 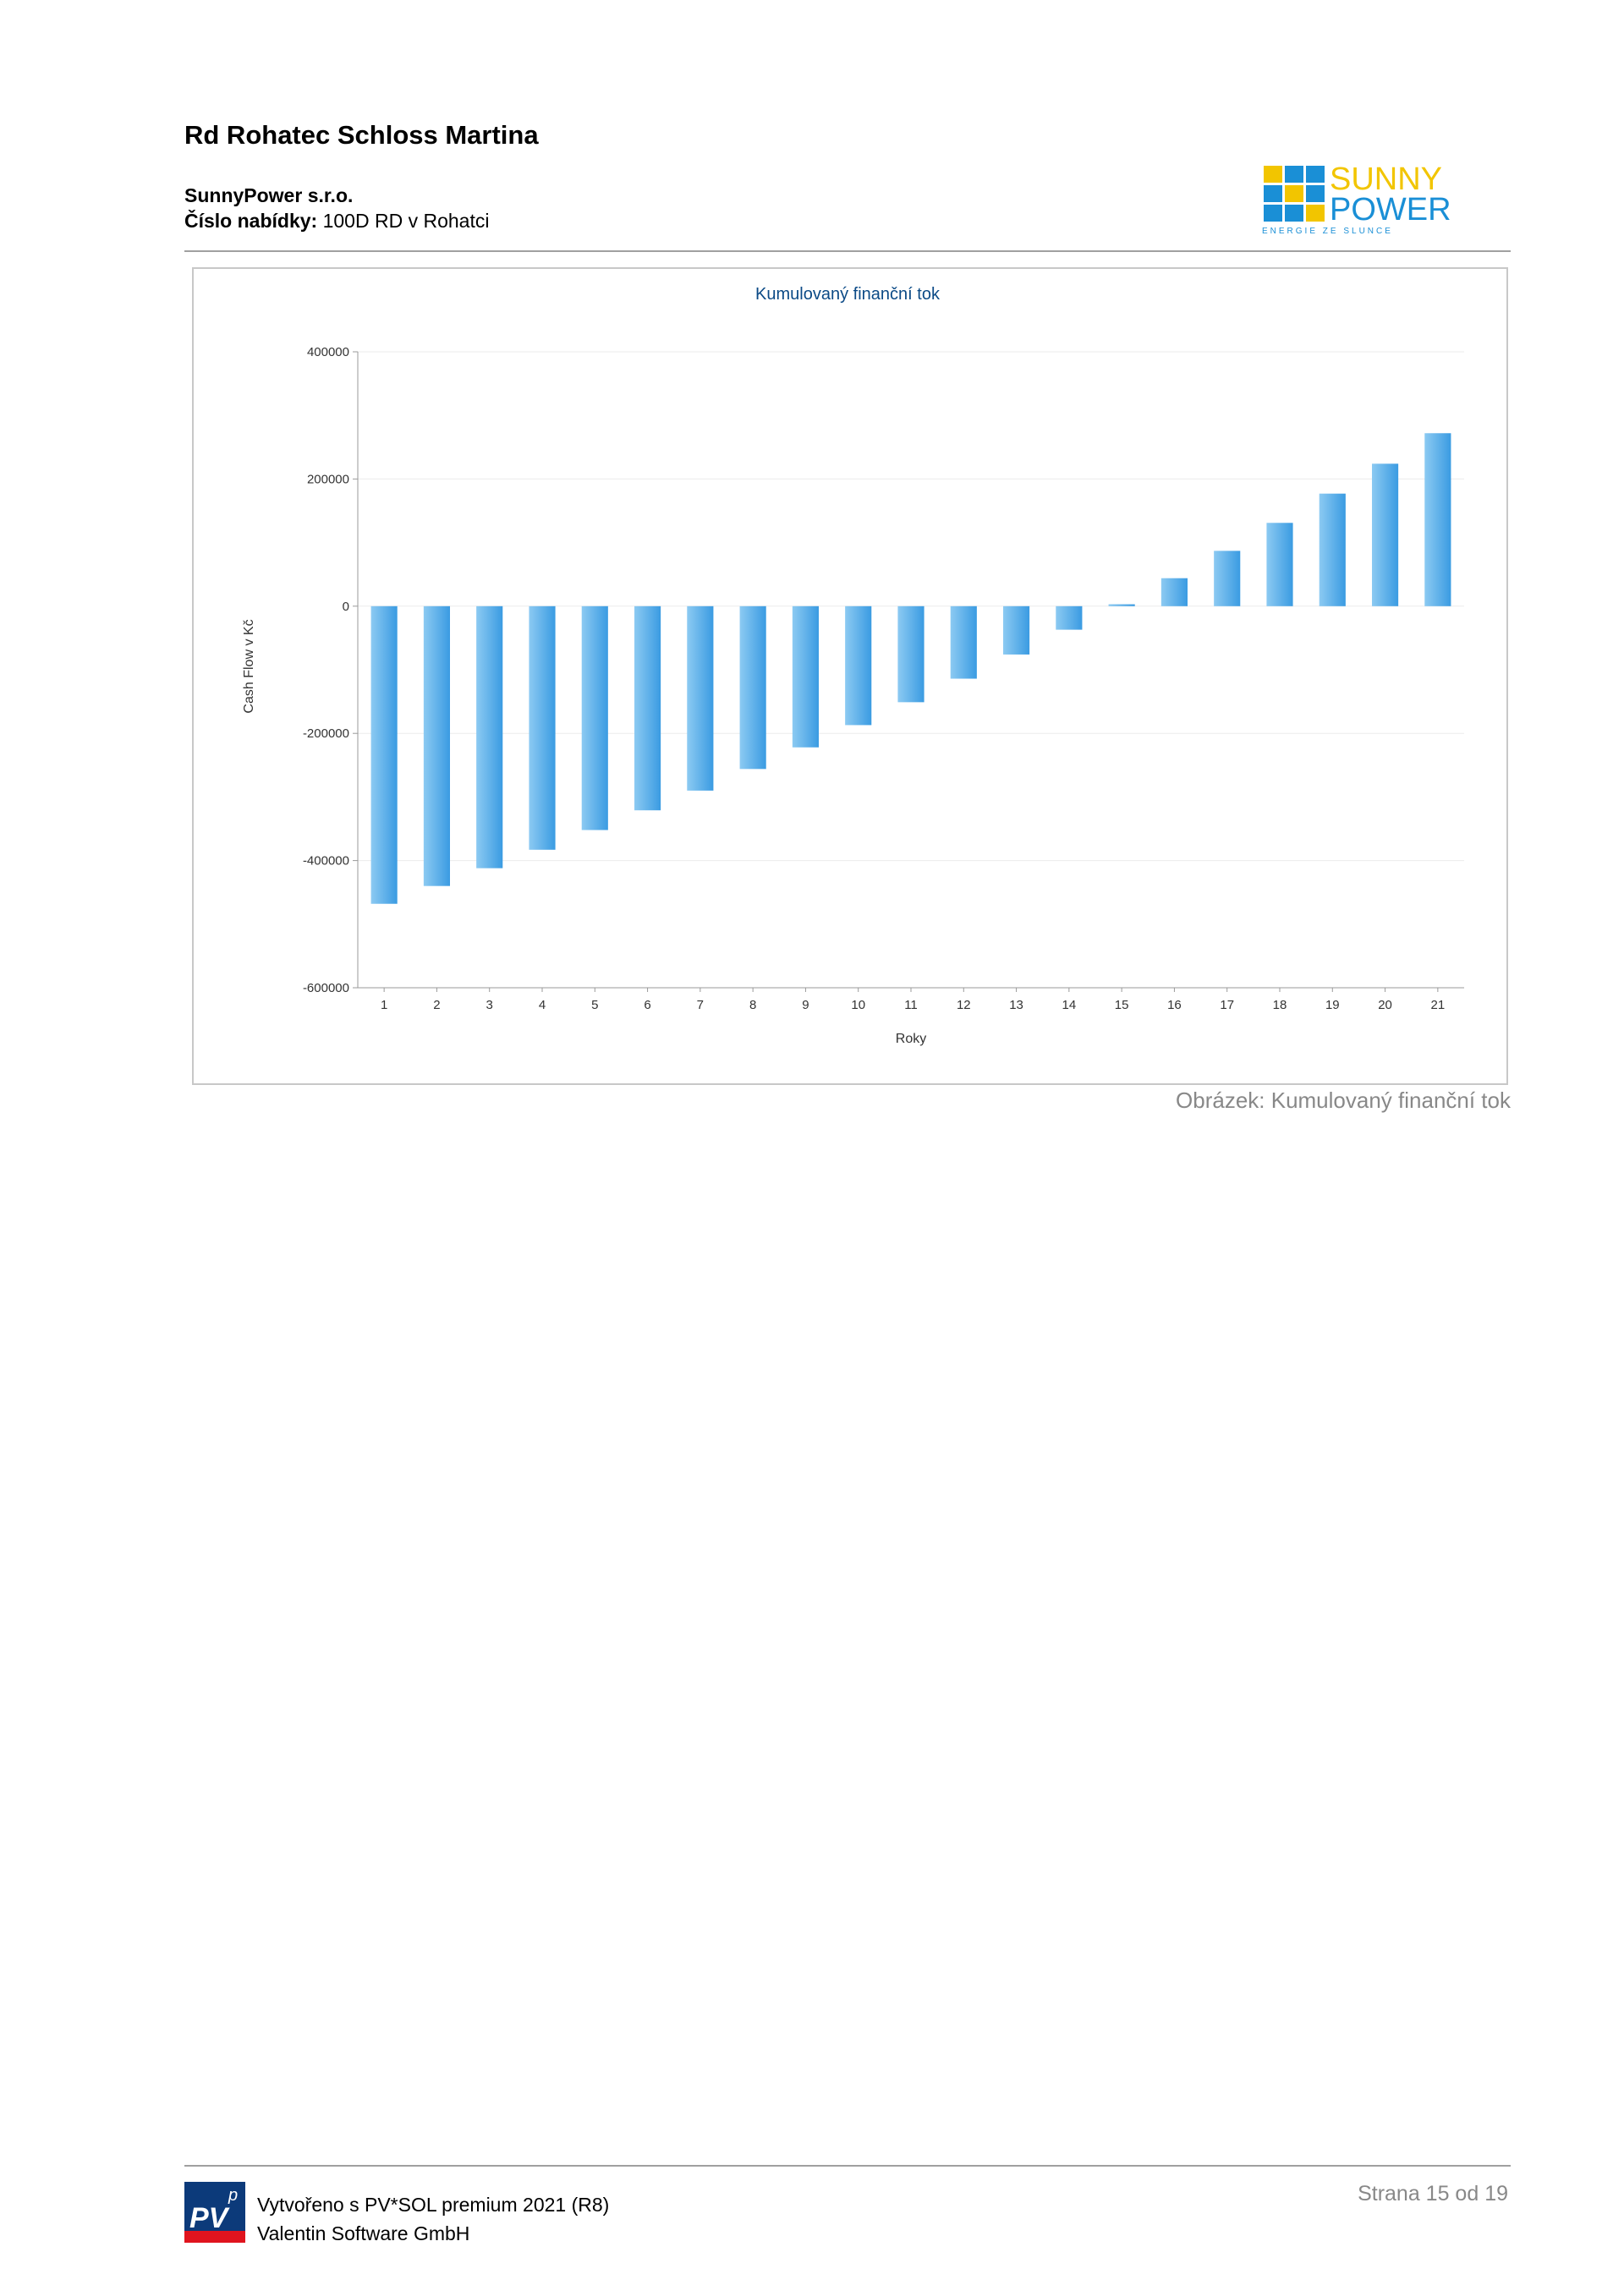 I want to click on x-tick-label: 18, so click(x=1280, y=1005).